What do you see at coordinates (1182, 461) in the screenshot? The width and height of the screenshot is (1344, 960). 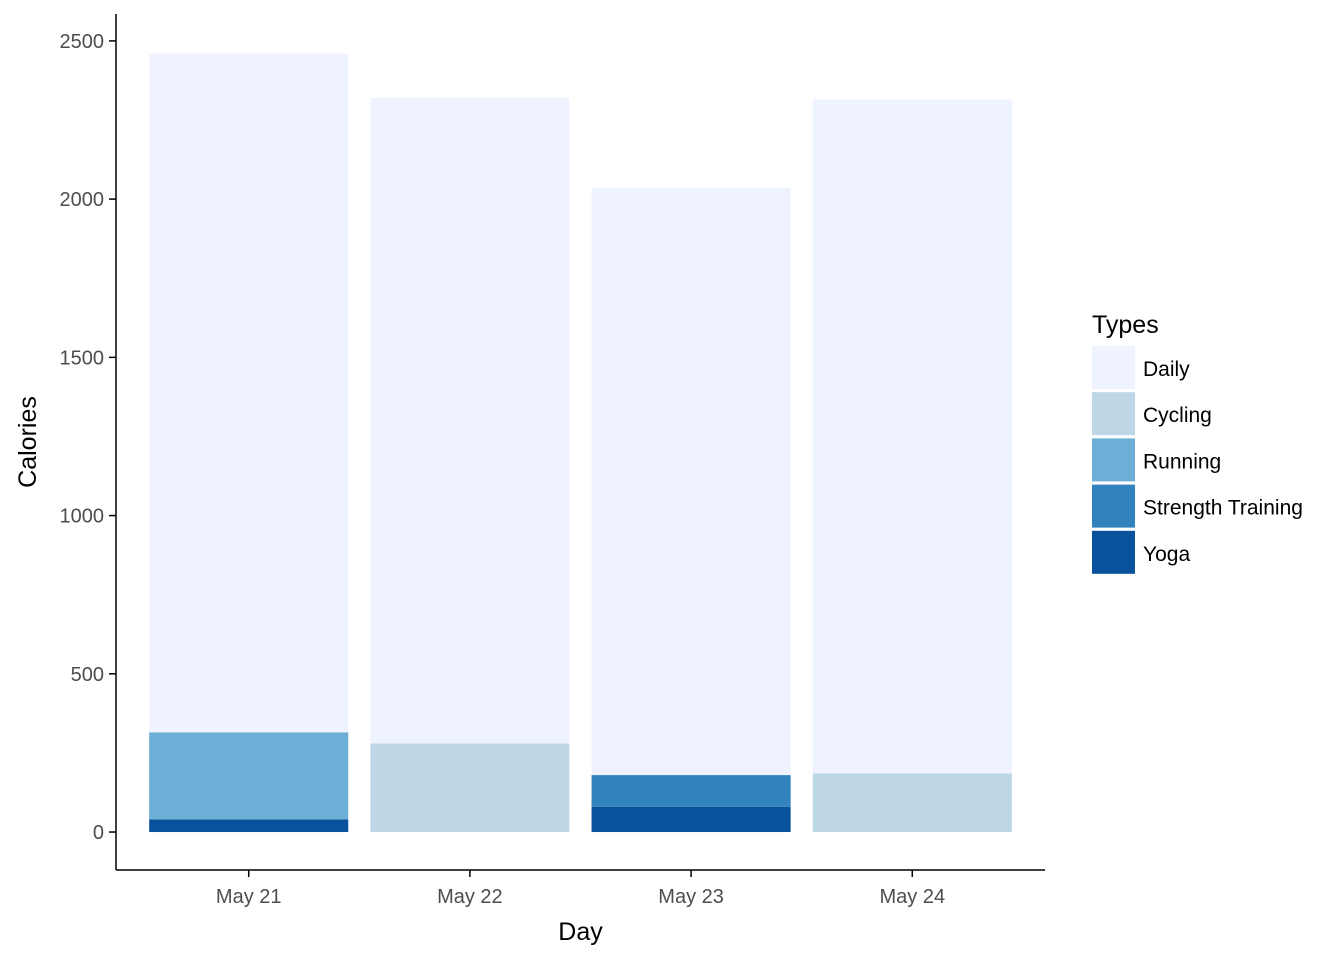 I see `legend-label-running: Running` at bounding box center [1182, 461].